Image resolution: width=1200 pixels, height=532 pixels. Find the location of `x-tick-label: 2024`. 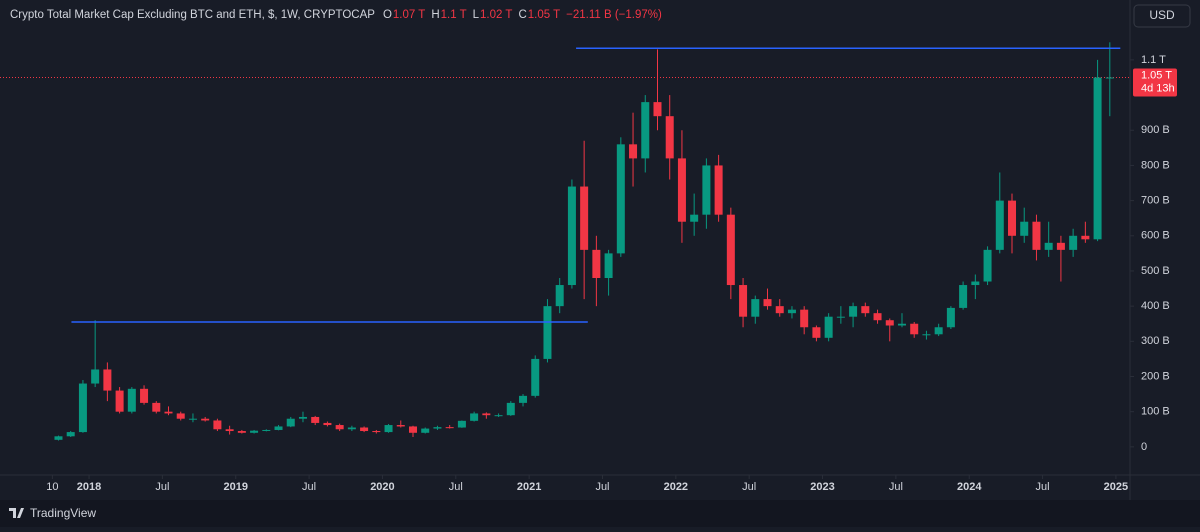

x-tick-label: 2024 is located at coordinates (969, 487).